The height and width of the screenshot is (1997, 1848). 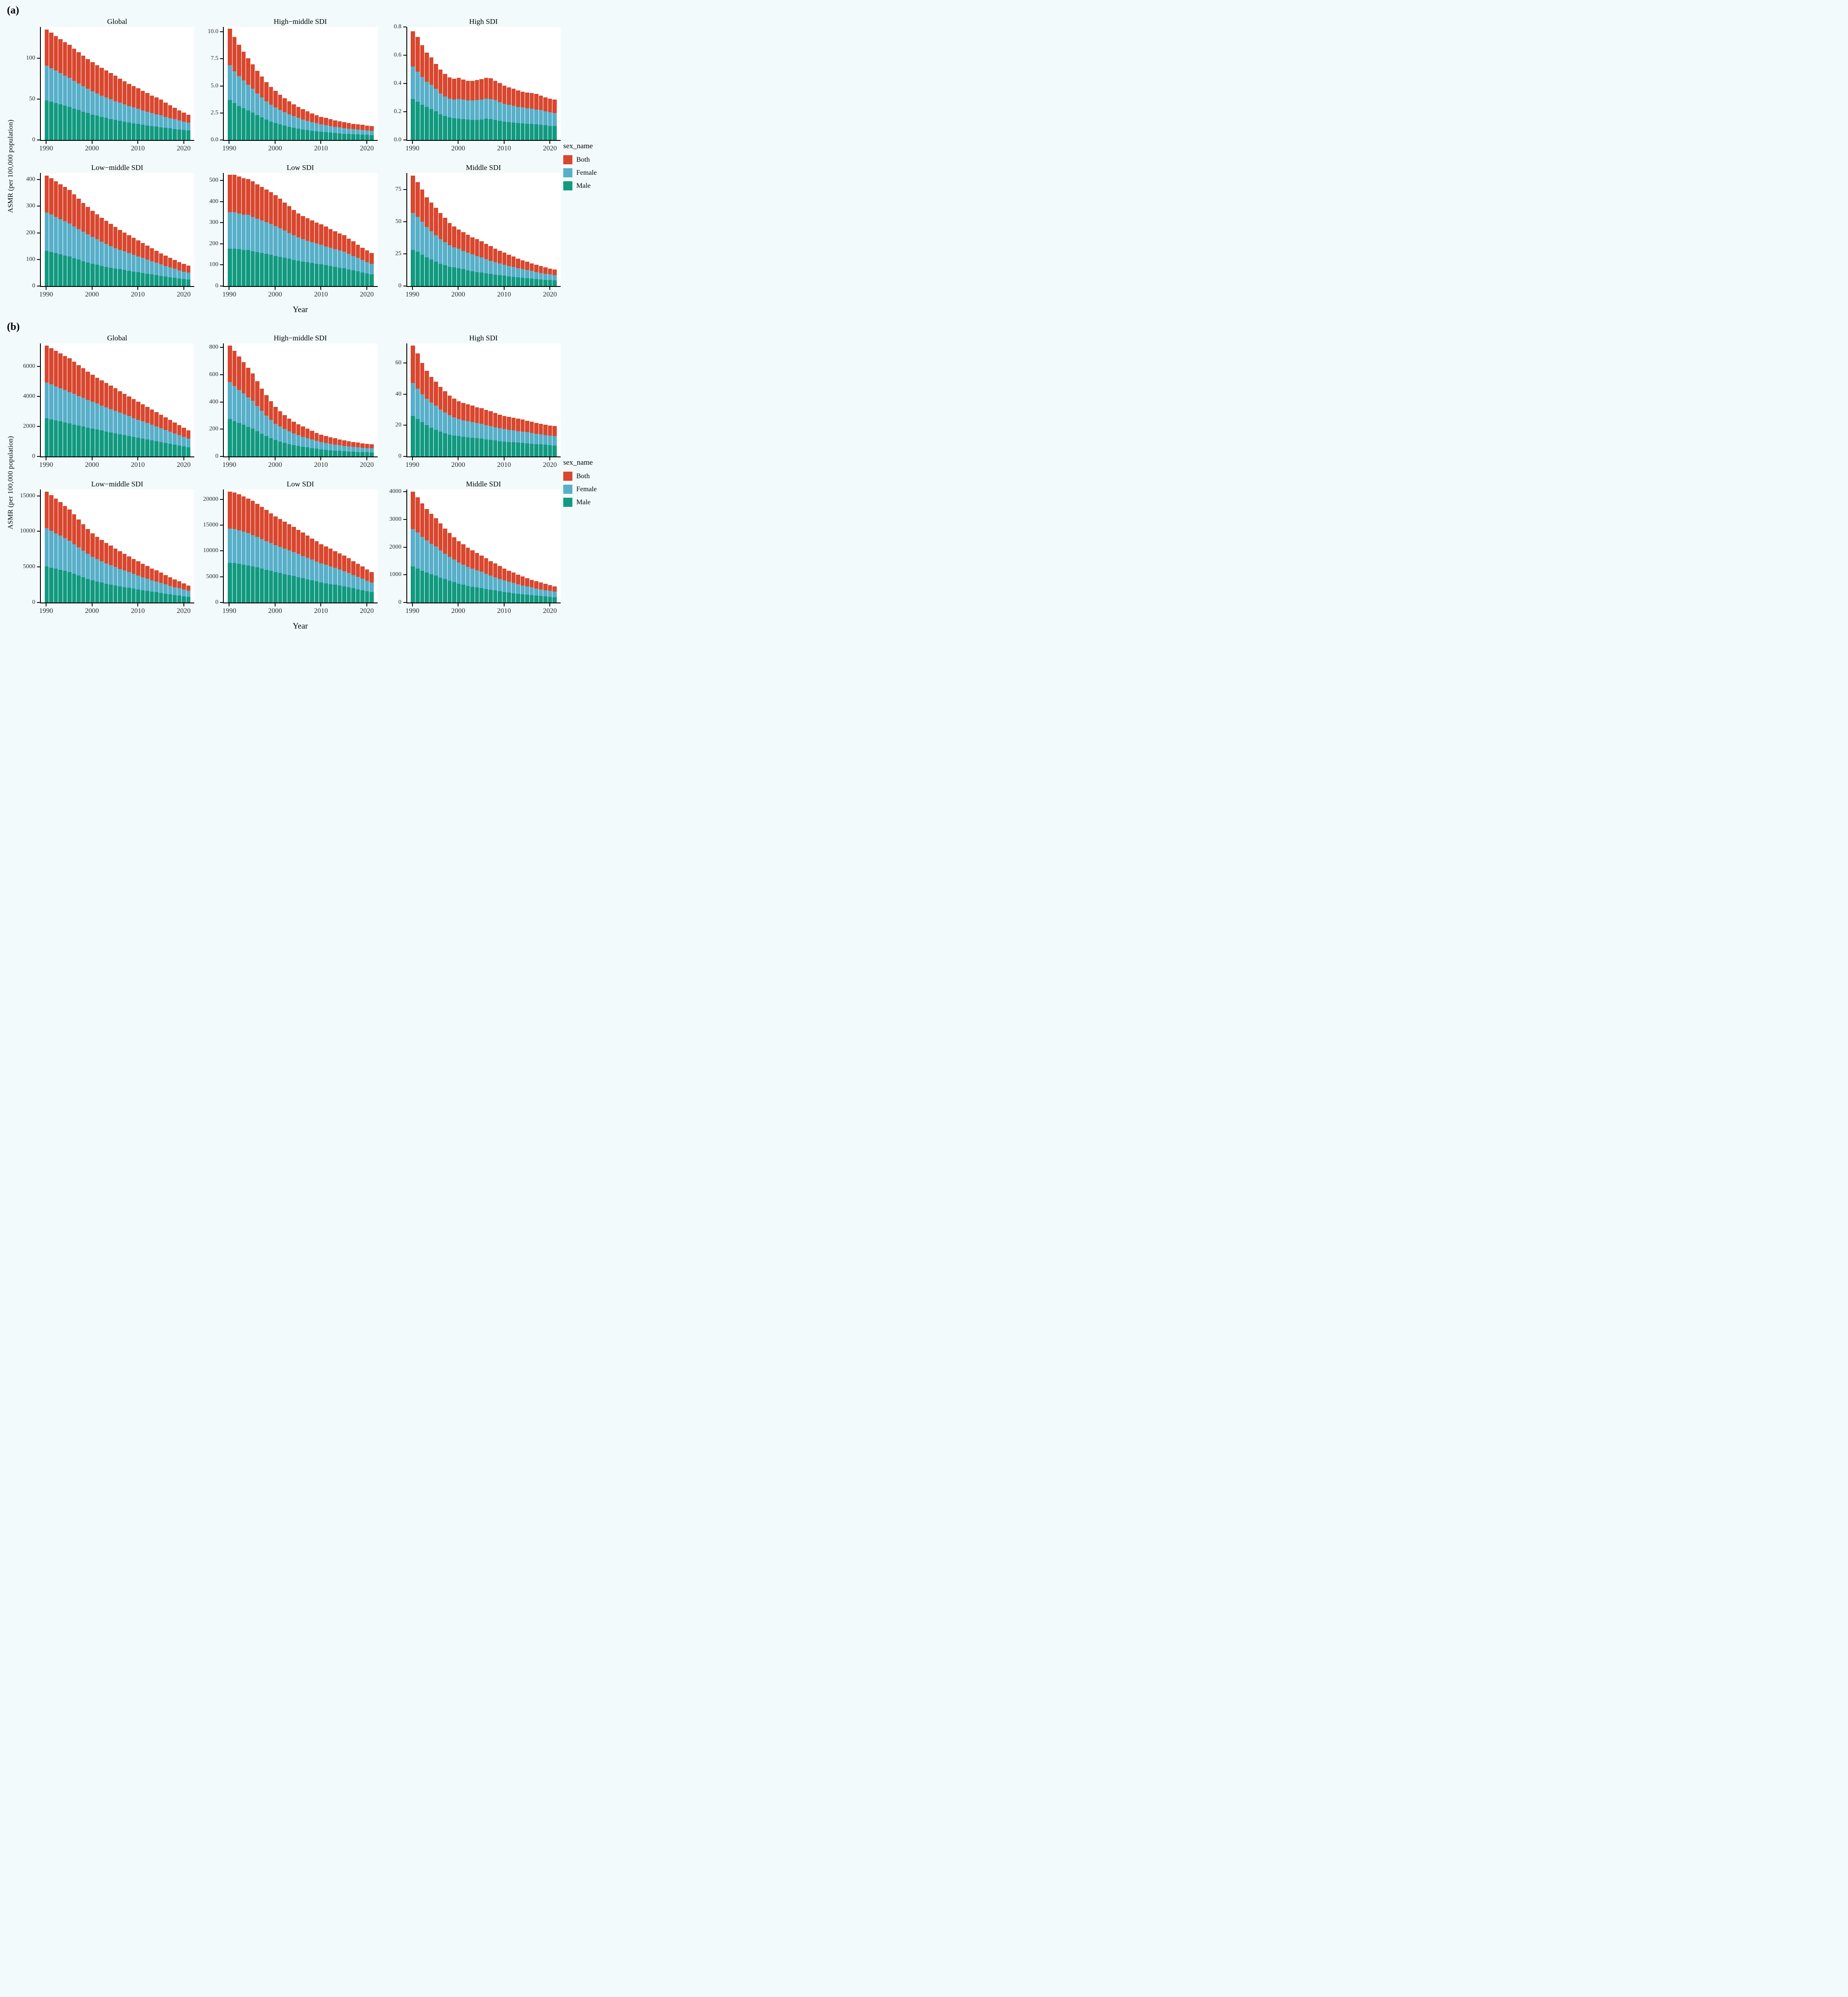 I want to click on y-tick-label: 10000, so click(x=211, y=550).